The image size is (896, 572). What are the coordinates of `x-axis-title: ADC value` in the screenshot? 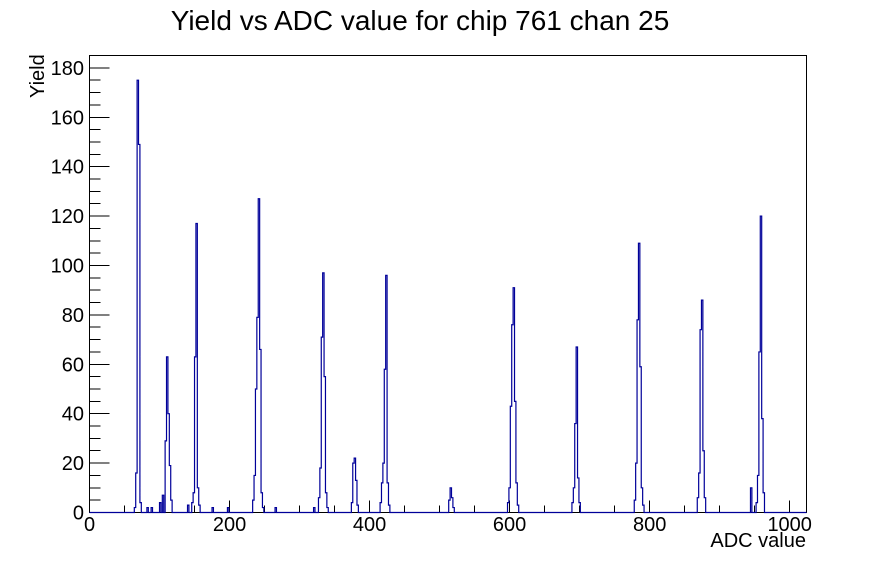 It's located at (758, 541).